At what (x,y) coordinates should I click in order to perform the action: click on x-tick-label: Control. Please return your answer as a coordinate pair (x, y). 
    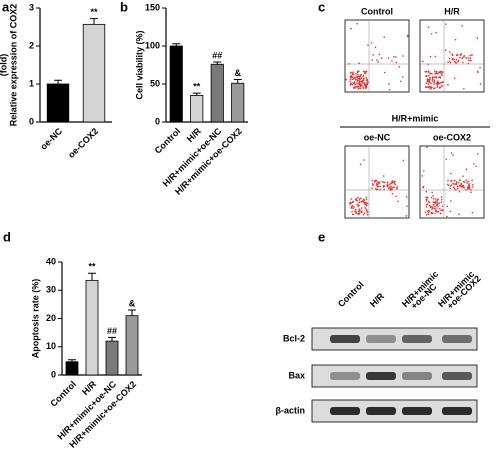
    Looking at the image, I should click on (63, 394).